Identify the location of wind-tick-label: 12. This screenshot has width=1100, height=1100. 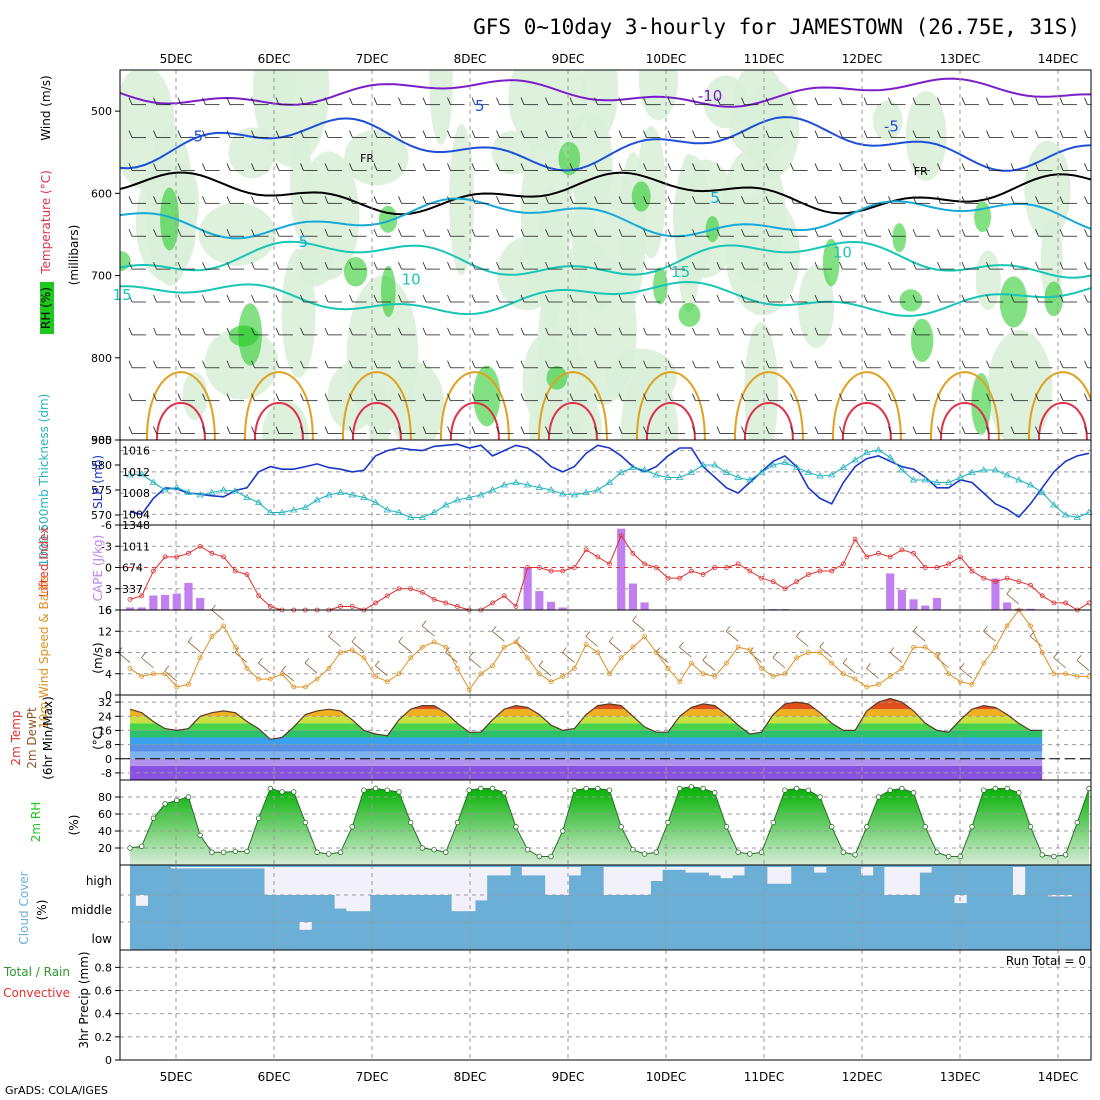
(105, 631).